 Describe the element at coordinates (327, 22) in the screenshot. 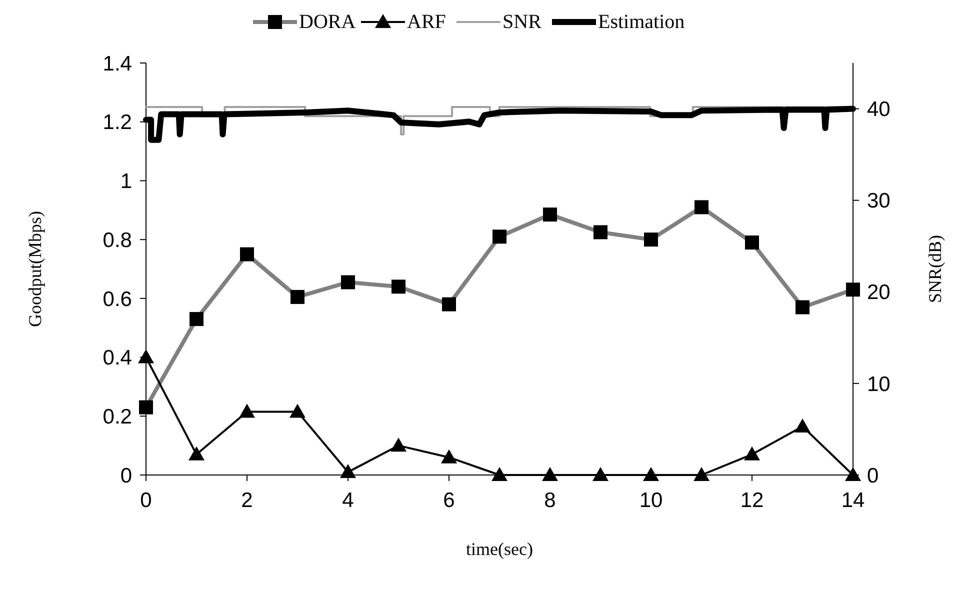

I see `legend-label: DORA` at that location.